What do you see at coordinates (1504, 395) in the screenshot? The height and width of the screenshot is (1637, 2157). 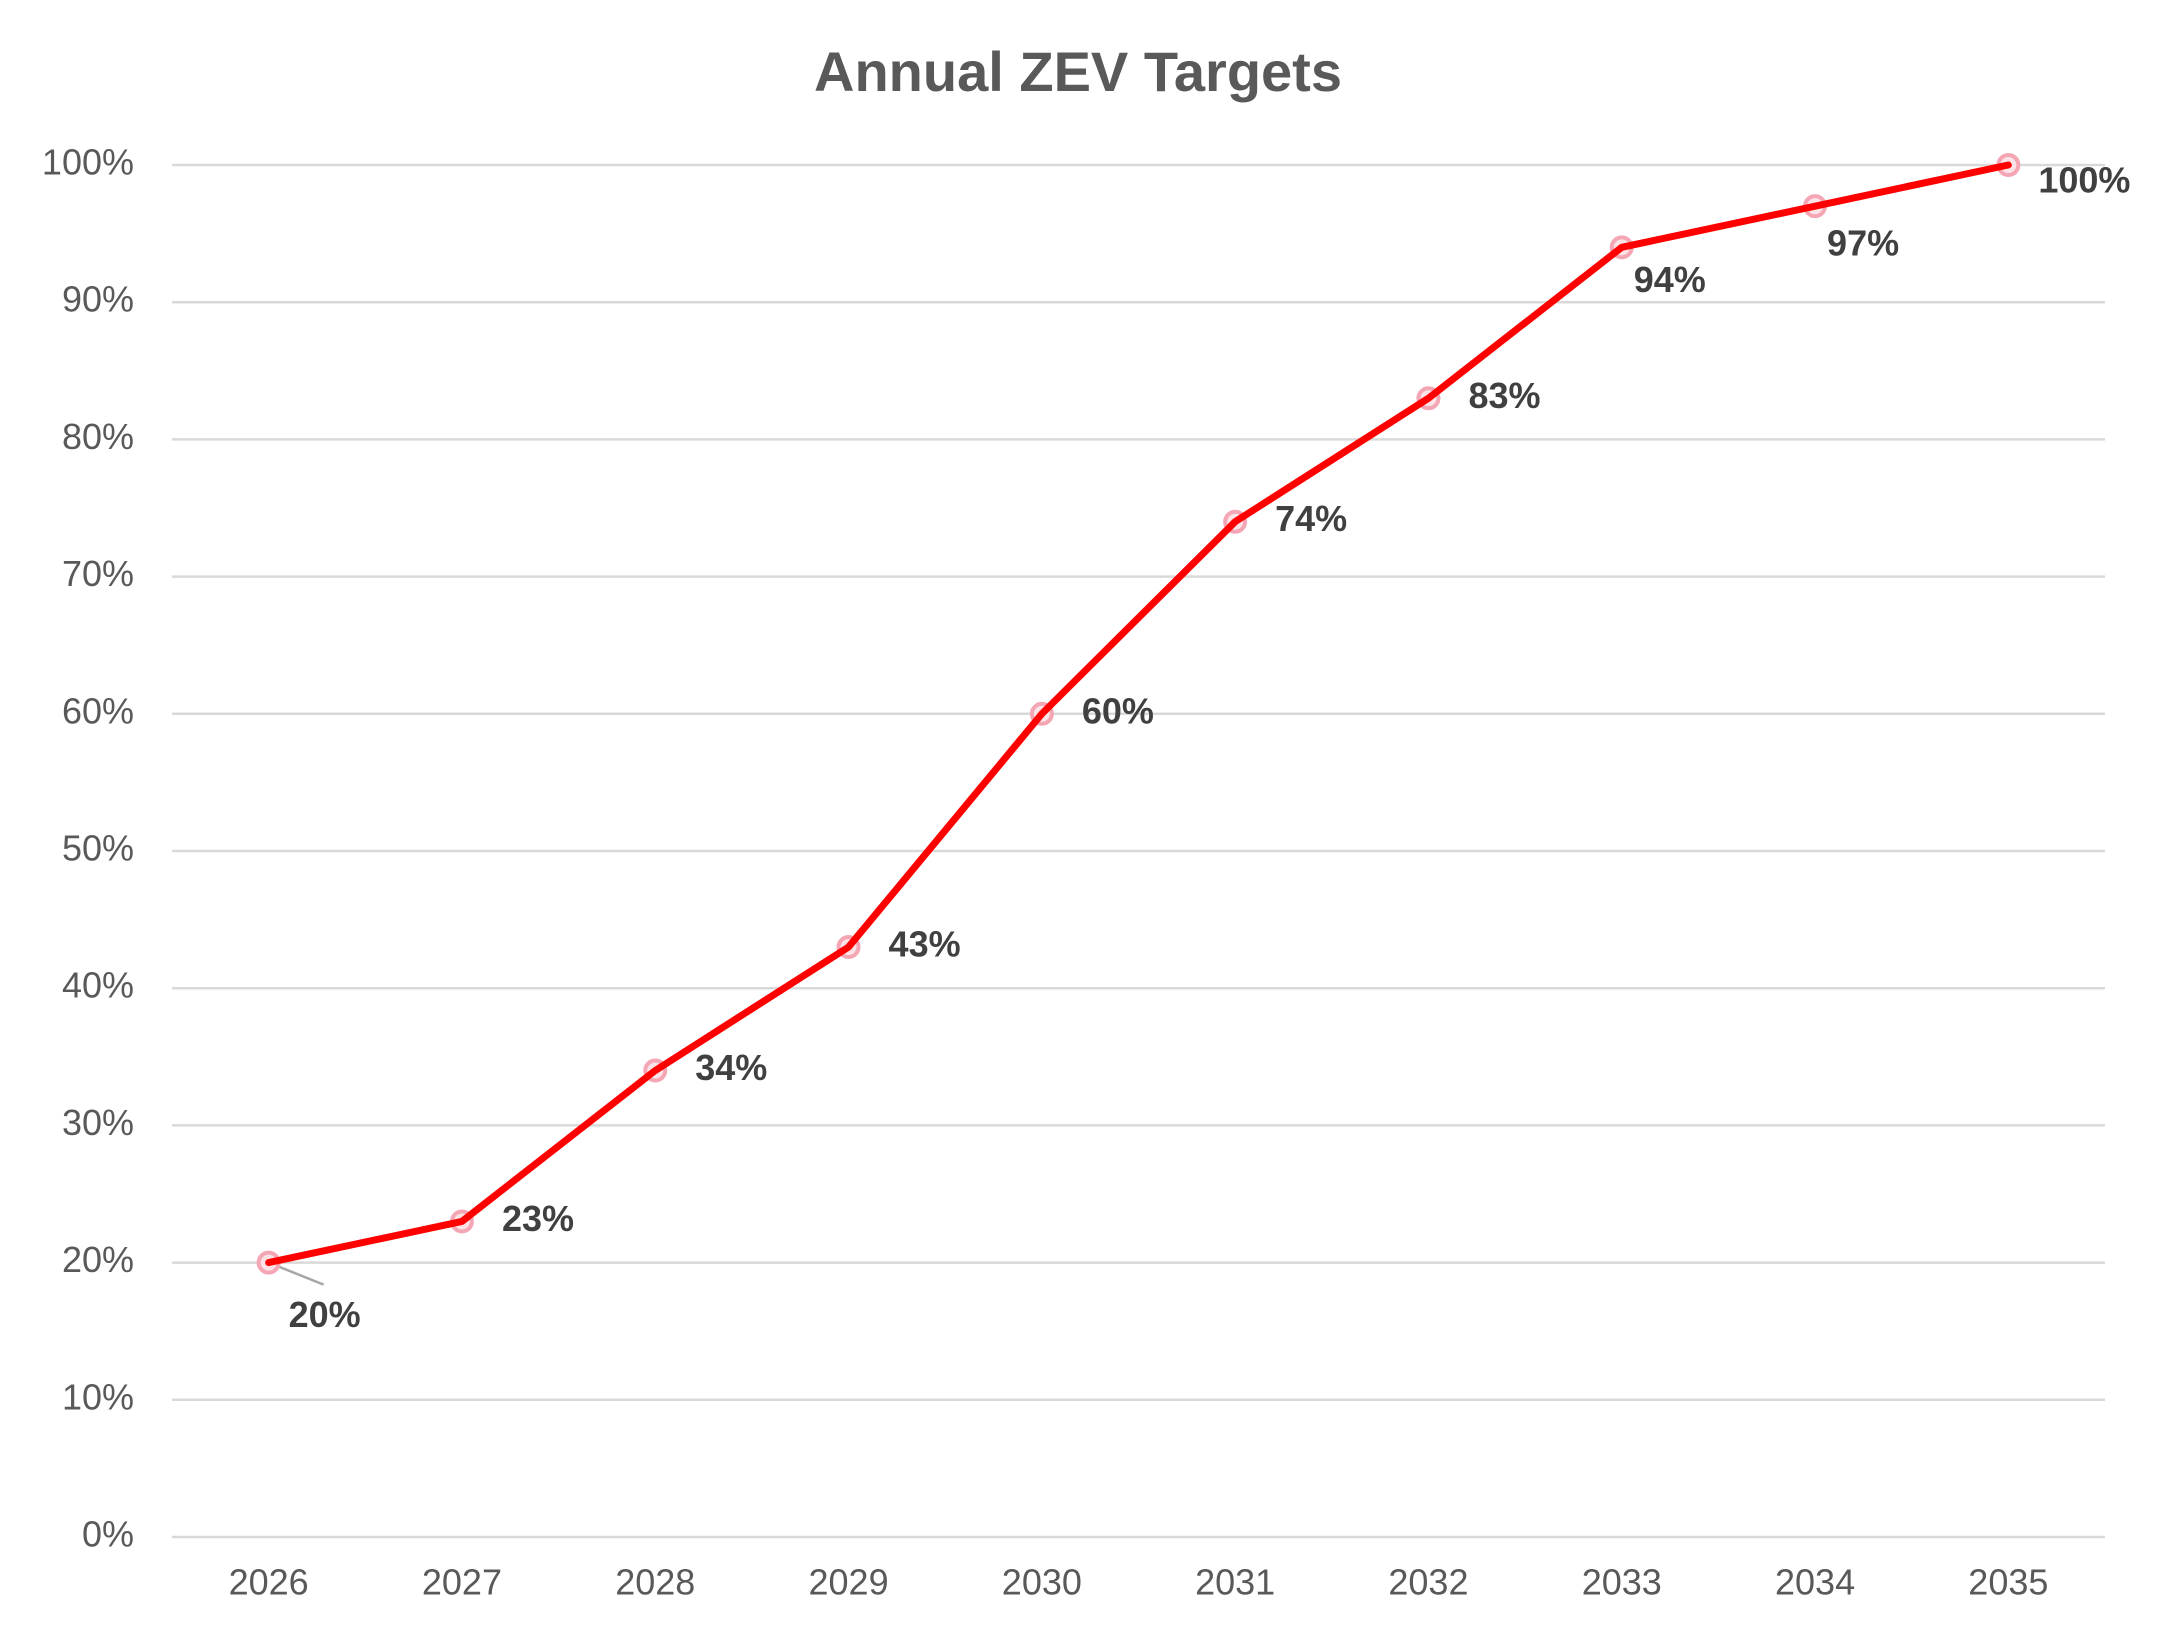 I see `data-label: 83%` at bounding box center [1504, 395].